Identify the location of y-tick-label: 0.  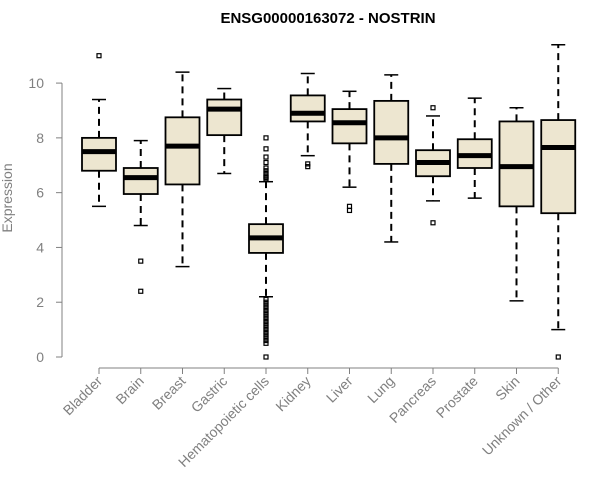
(40, 357).